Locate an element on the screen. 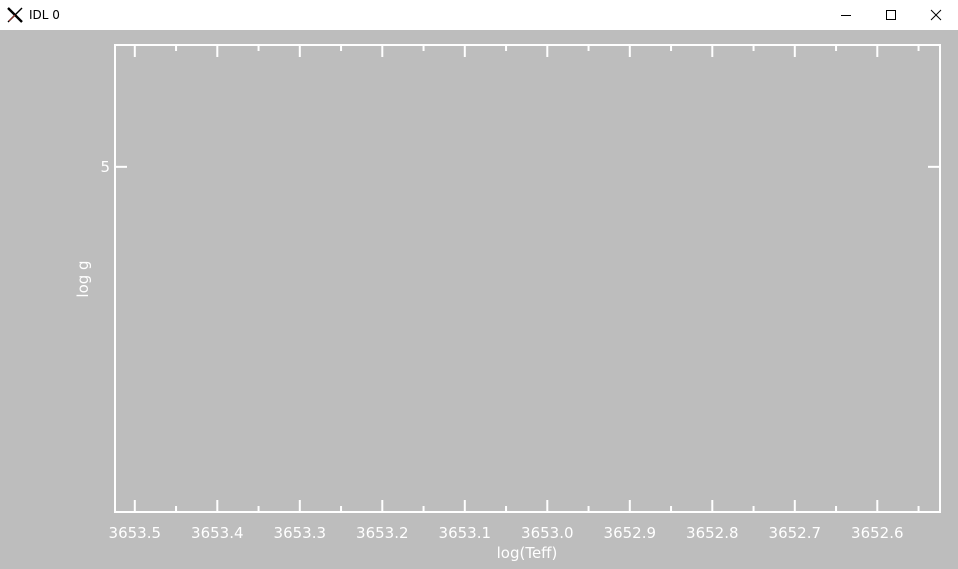 The width and height of the screenshot is (958, 569). window-title: IDL 0 is located at coordinates (44, 15).